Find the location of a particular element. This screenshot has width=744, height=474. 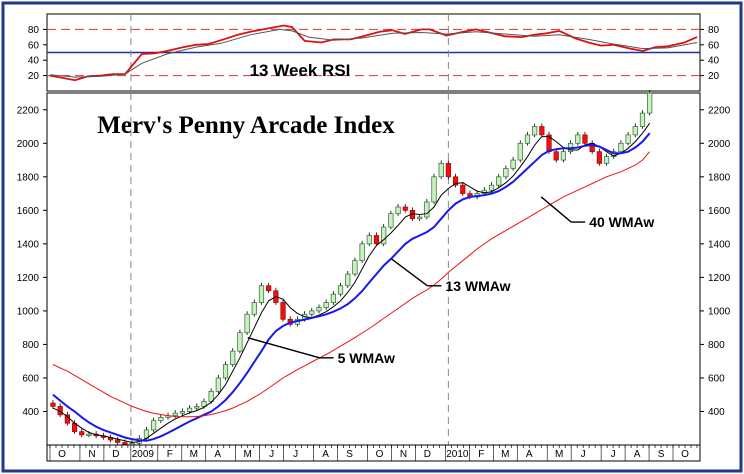

price-left-tick-label: 1800 is located at coordinates (28, 177).